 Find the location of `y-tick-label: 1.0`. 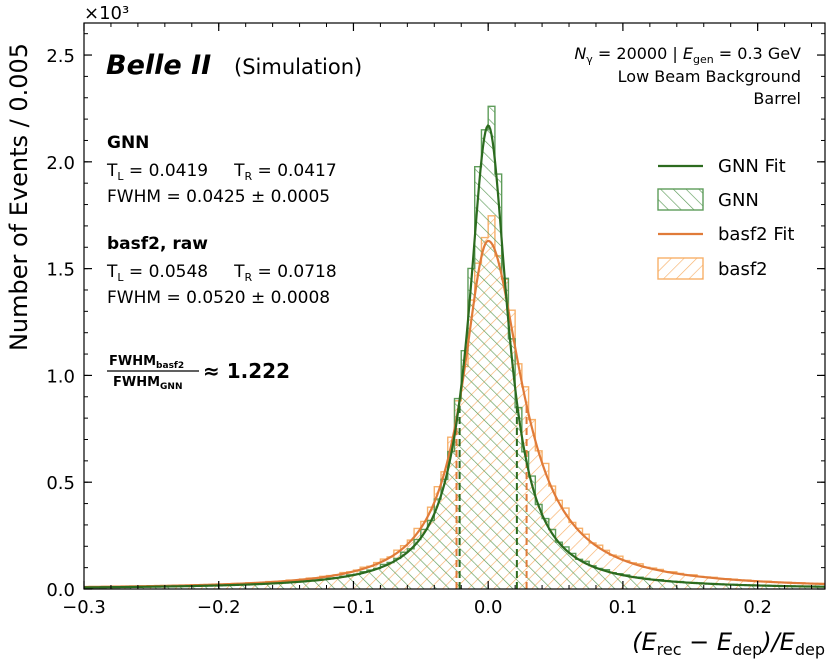

y-tick-label: 1.0 is located at coordinates (60, 376).